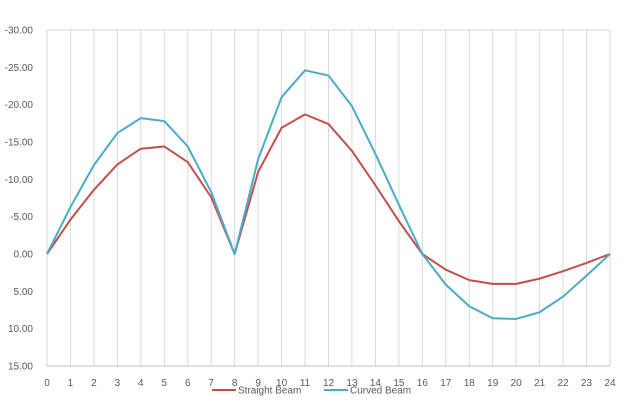 The width and height of the screenshot is (624, 414). Describe the element at coordinates (165, 383) in the screenshot. I see `x-tick-label: 5` at that location.